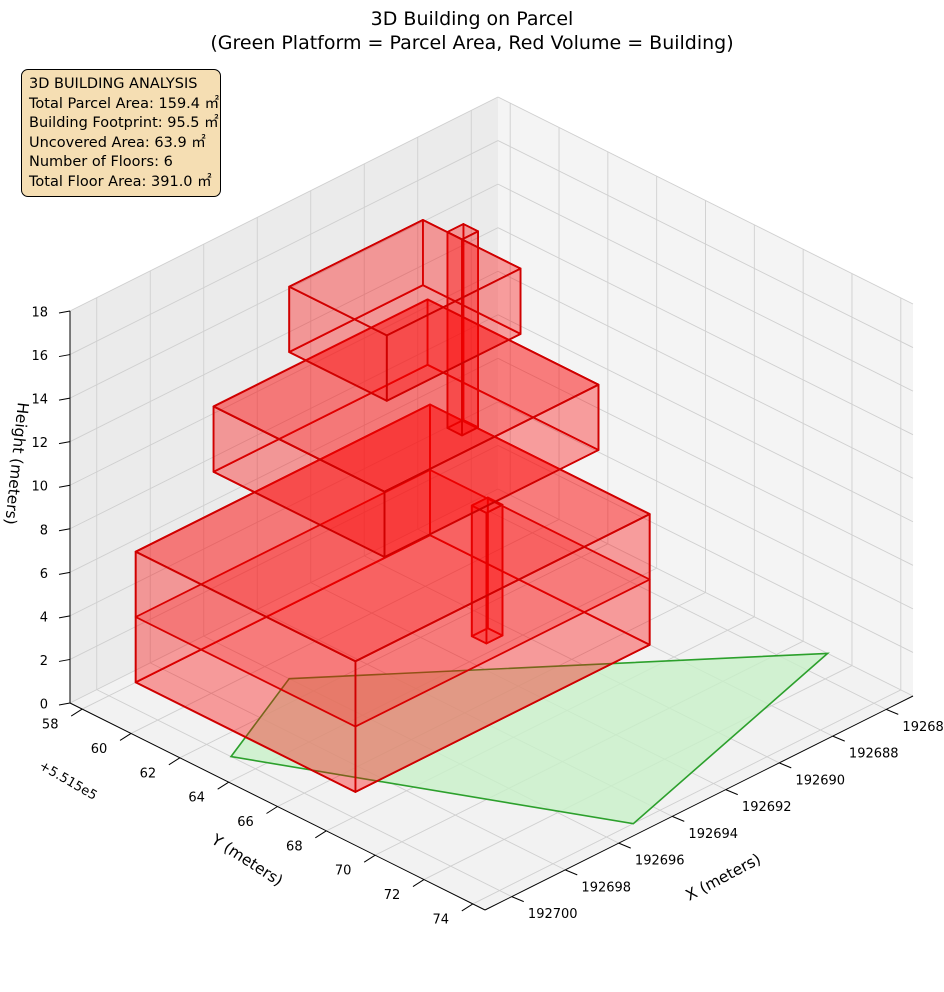 The height and width of the screenshot is (992, 944). What do you see at coordinates (120, 181) in the screenshot?
I see `info-floor-area: Total Floor Area: 391.0 ㎡` at bounding box center [120, 181].